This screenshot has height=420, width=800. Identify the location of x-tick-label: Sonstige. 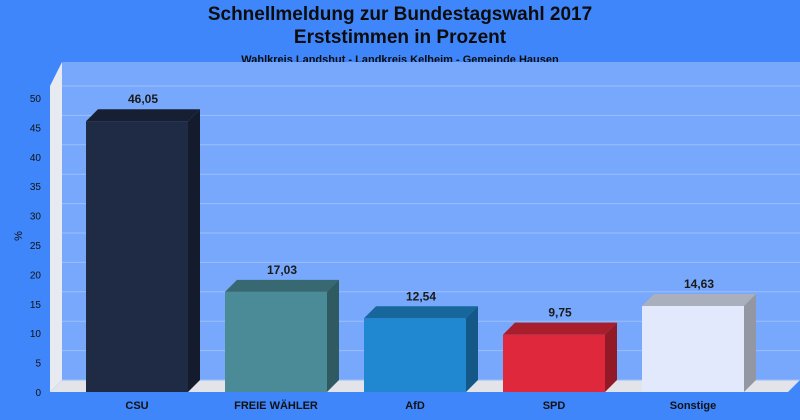
(693, 406).